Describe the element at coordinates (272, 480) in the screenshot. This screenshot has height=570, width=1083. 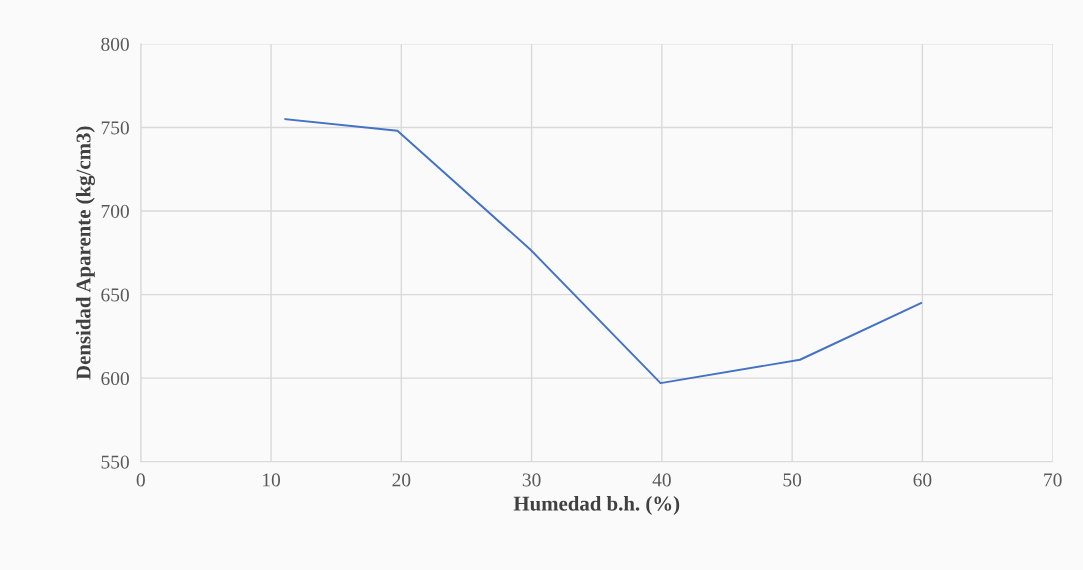
I see `x-tick-label: 10` at that location.